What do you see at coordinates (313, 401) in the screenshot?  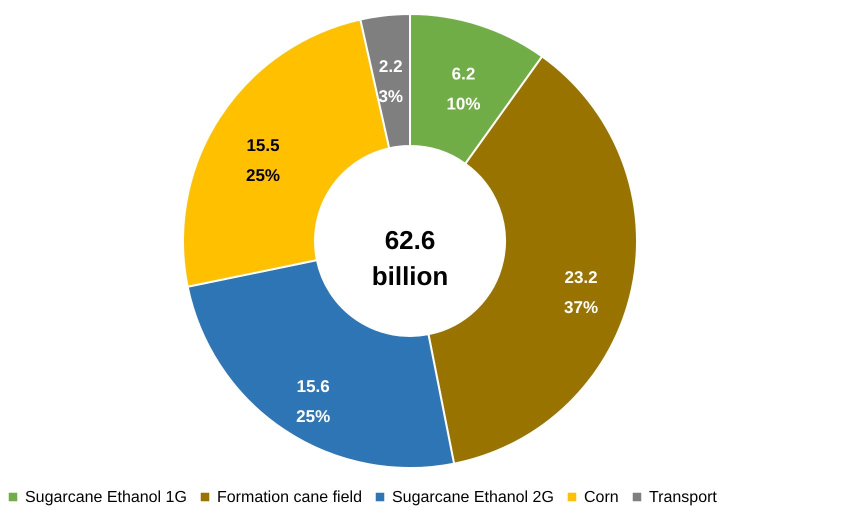 I see `data-label: 15.6 25%` at bounding box center [313, 401].